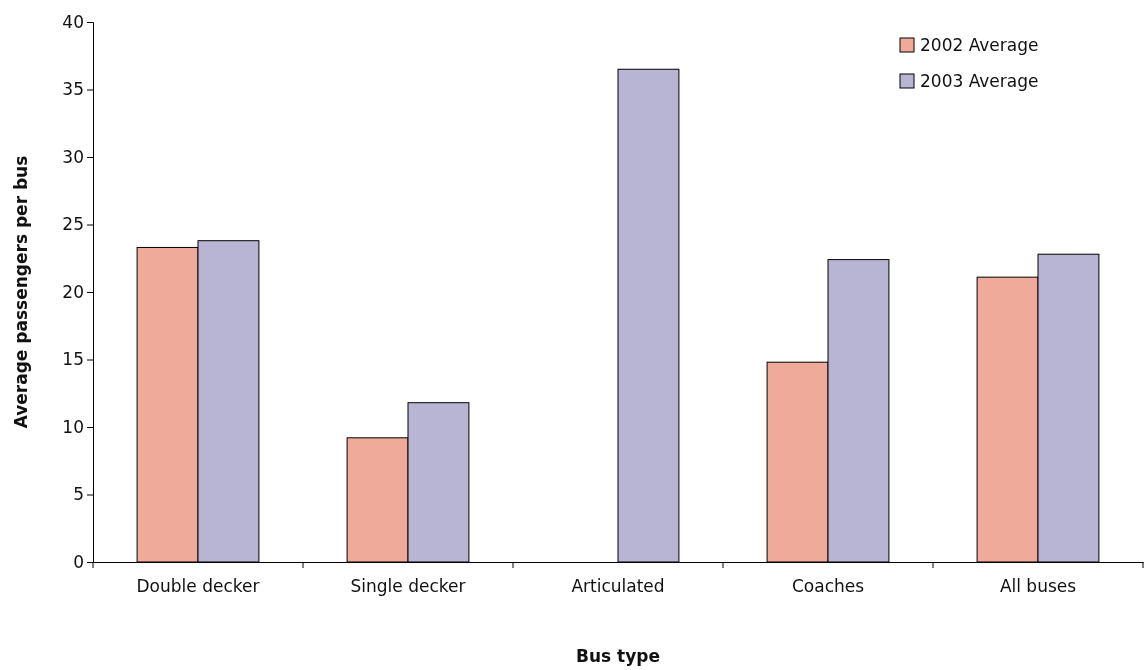 The image size is (1144, 670). What do you see at coordinates (408, 586) in the screenshot?
I see `x-tick-label: Single decker` at bounding box center [408, 586].